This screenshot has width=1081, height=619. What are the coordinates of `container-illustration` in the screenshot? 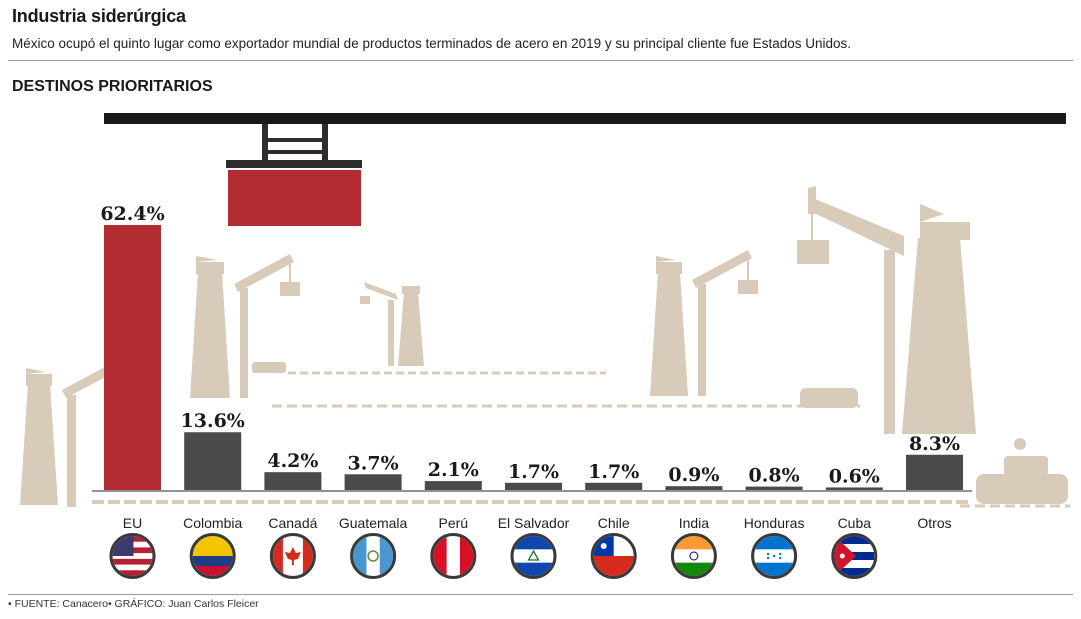 It's located at (294, 175).